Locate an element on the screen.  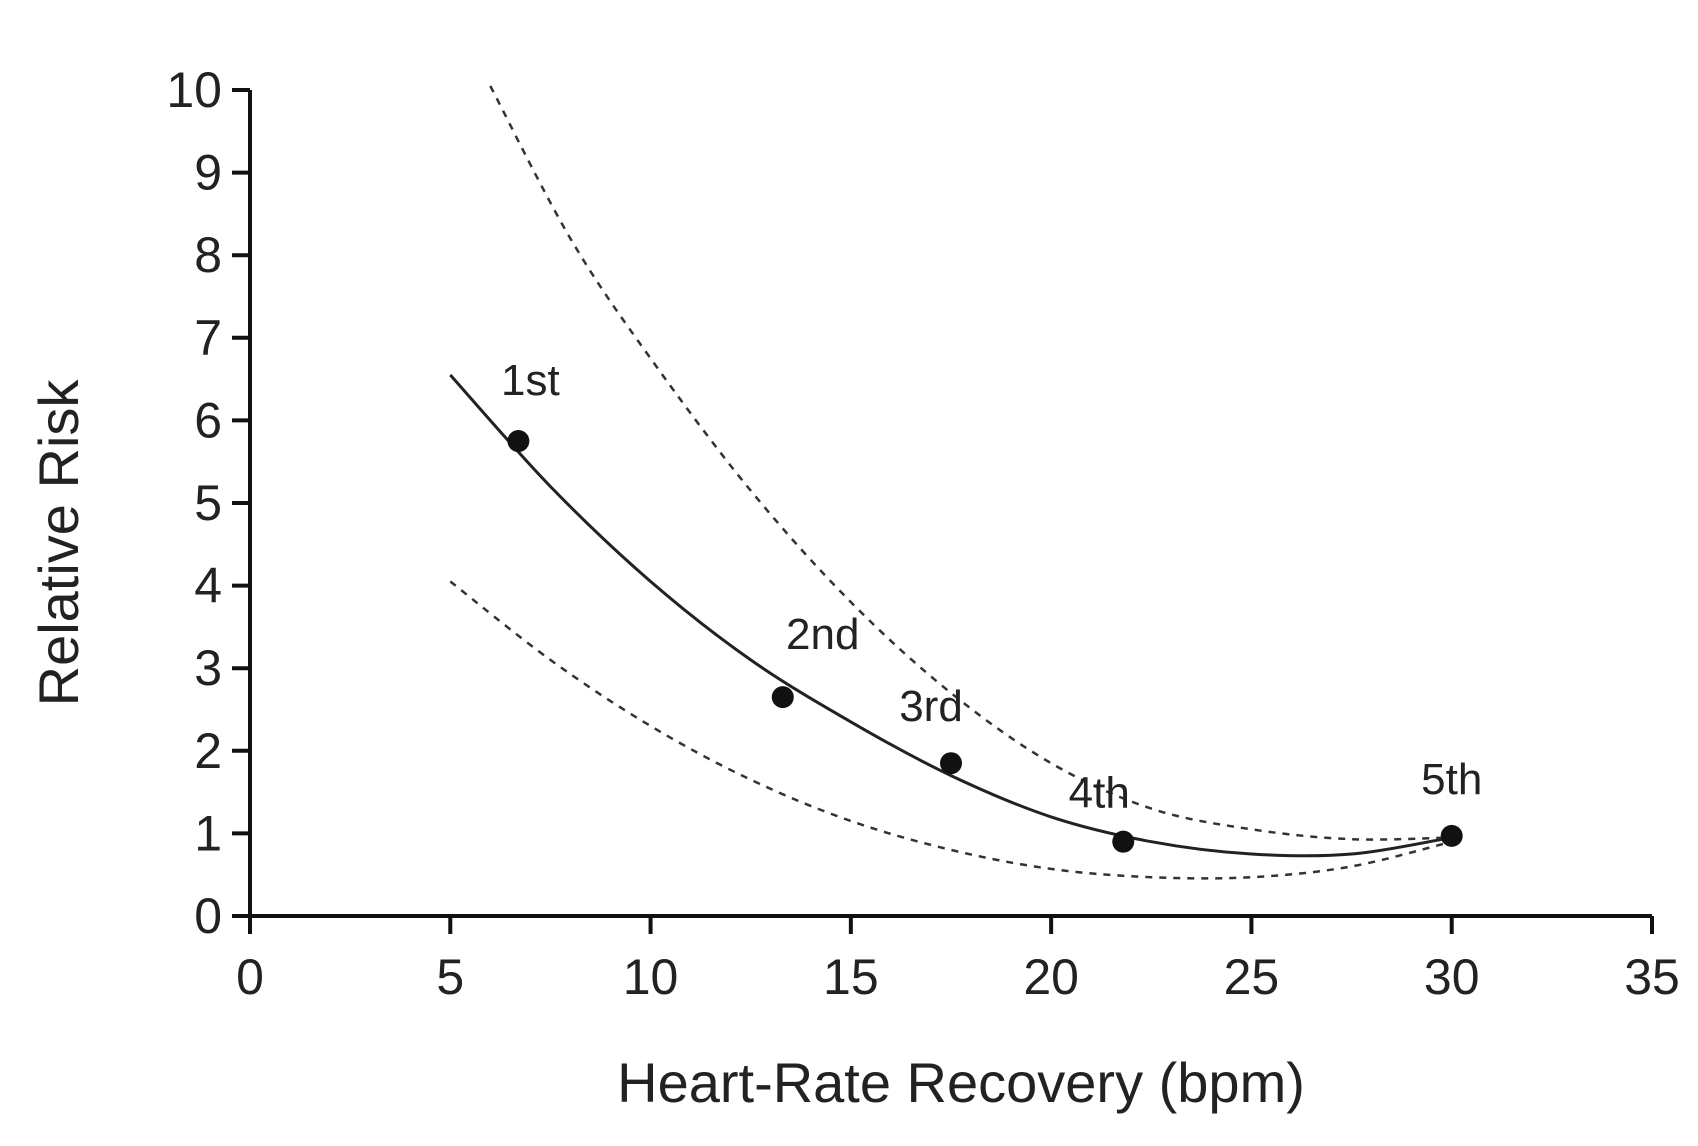
x-tick-label: 30 is located at coordinates (1452, 977).